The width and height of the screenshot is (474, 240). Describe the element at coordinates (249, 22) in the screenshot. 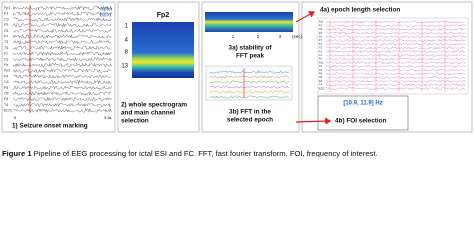

I see `spectrogram-small` at that location.